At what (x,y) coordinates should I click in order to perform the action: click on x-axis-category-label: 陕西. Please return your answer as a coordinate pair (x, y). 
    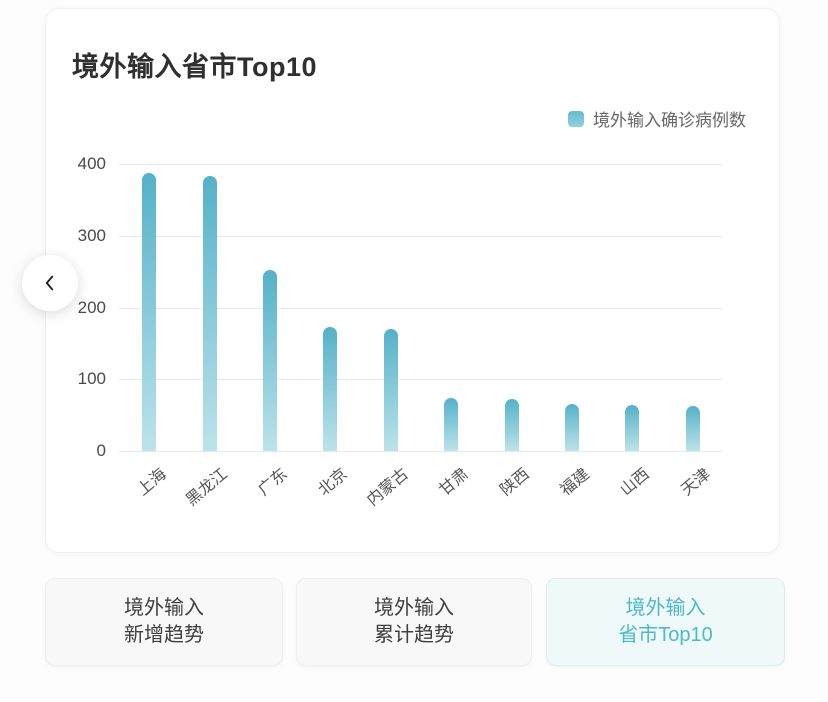
    Looking at the image, I should click on (514, 482).